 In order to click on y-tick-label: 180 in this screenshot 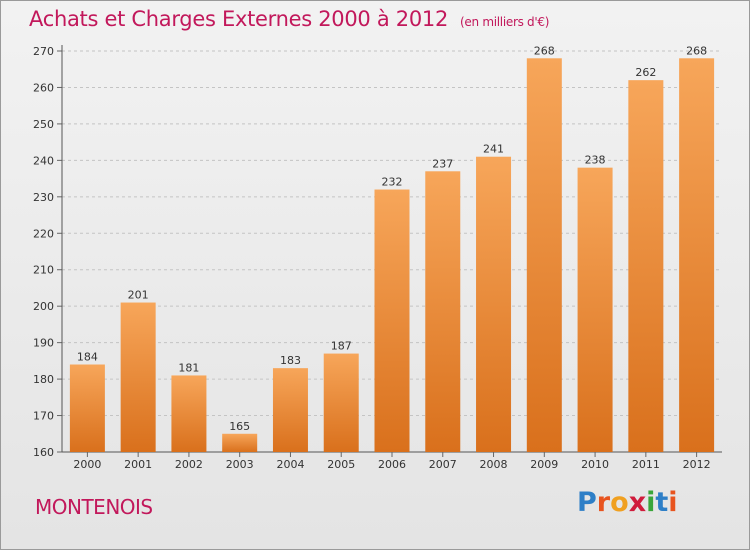, I will do `click(43, 379)`.